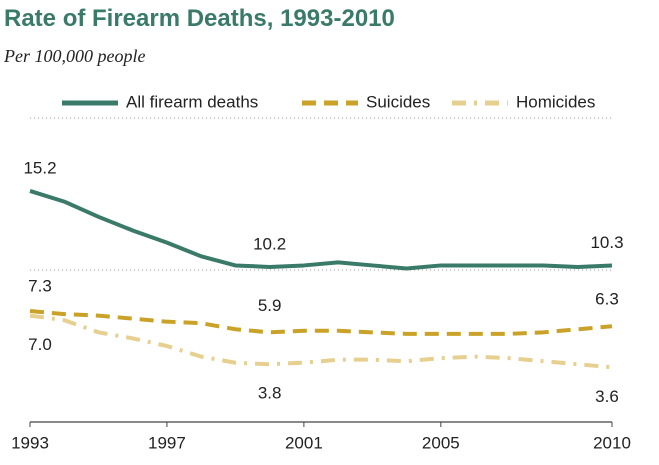  I want to click on x-tick-label: 2001, so click(304, 442).